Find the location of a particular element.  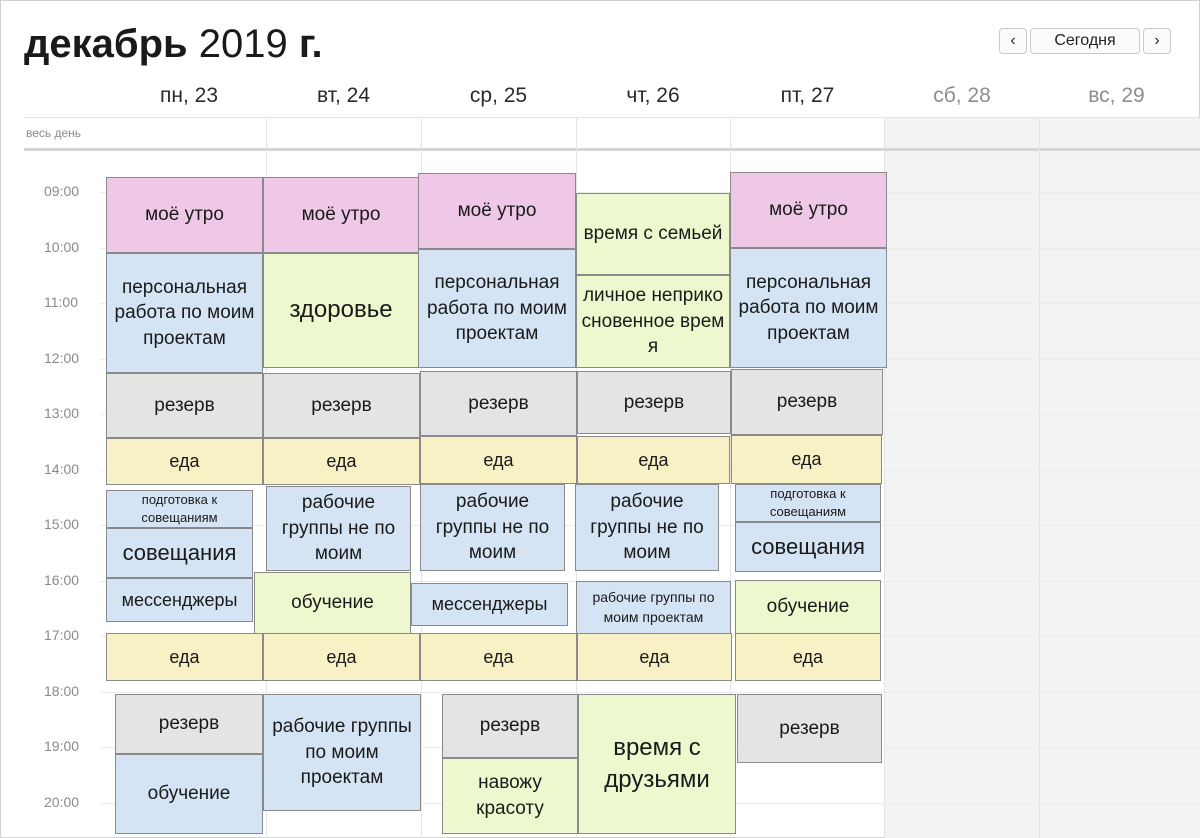

event-block: здоровье is located at coordinates (341, 310).